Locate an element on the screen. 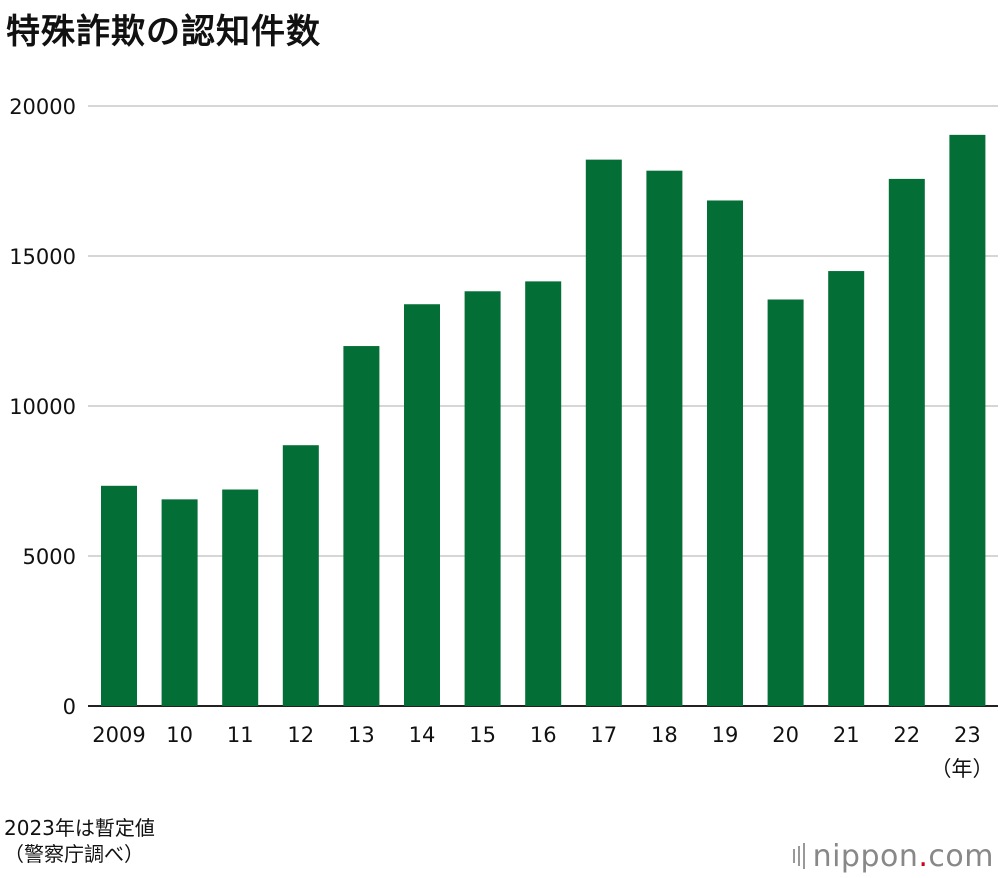 Image resolution: width=1000 pixels, height=878 pixels. y-tick-label: 15000 is located at coordinates (42, 257).